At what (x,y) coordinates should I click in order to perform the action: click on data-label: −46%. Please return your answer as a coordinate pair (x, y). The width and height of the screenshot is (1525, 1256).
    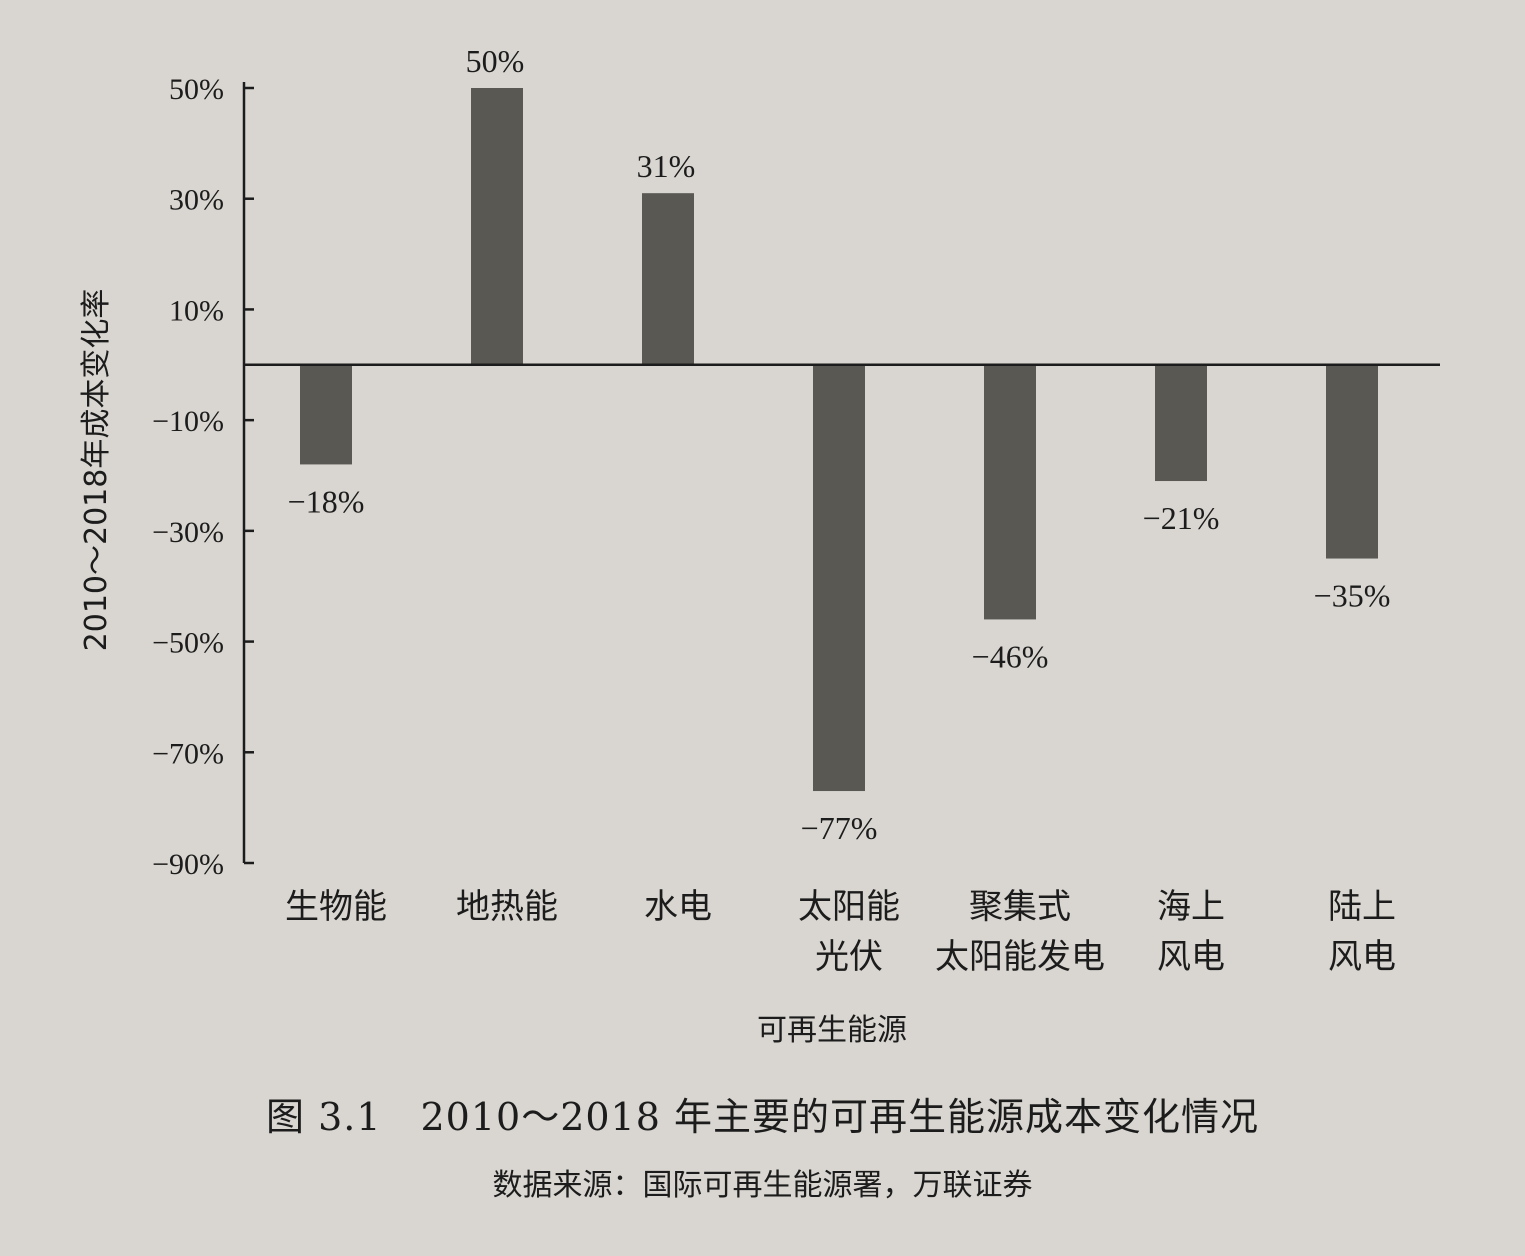
    Looking at the image, I should click on (1010, 656).